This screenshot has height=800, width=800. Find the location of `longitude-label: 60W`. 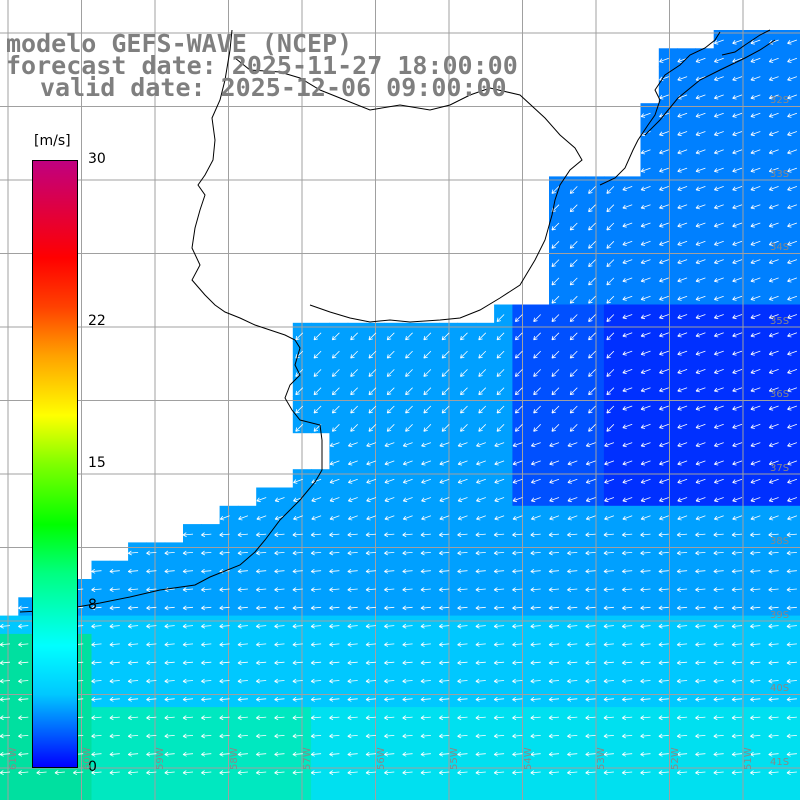

longitude-label: 60W is located at coordinates (87, 758).